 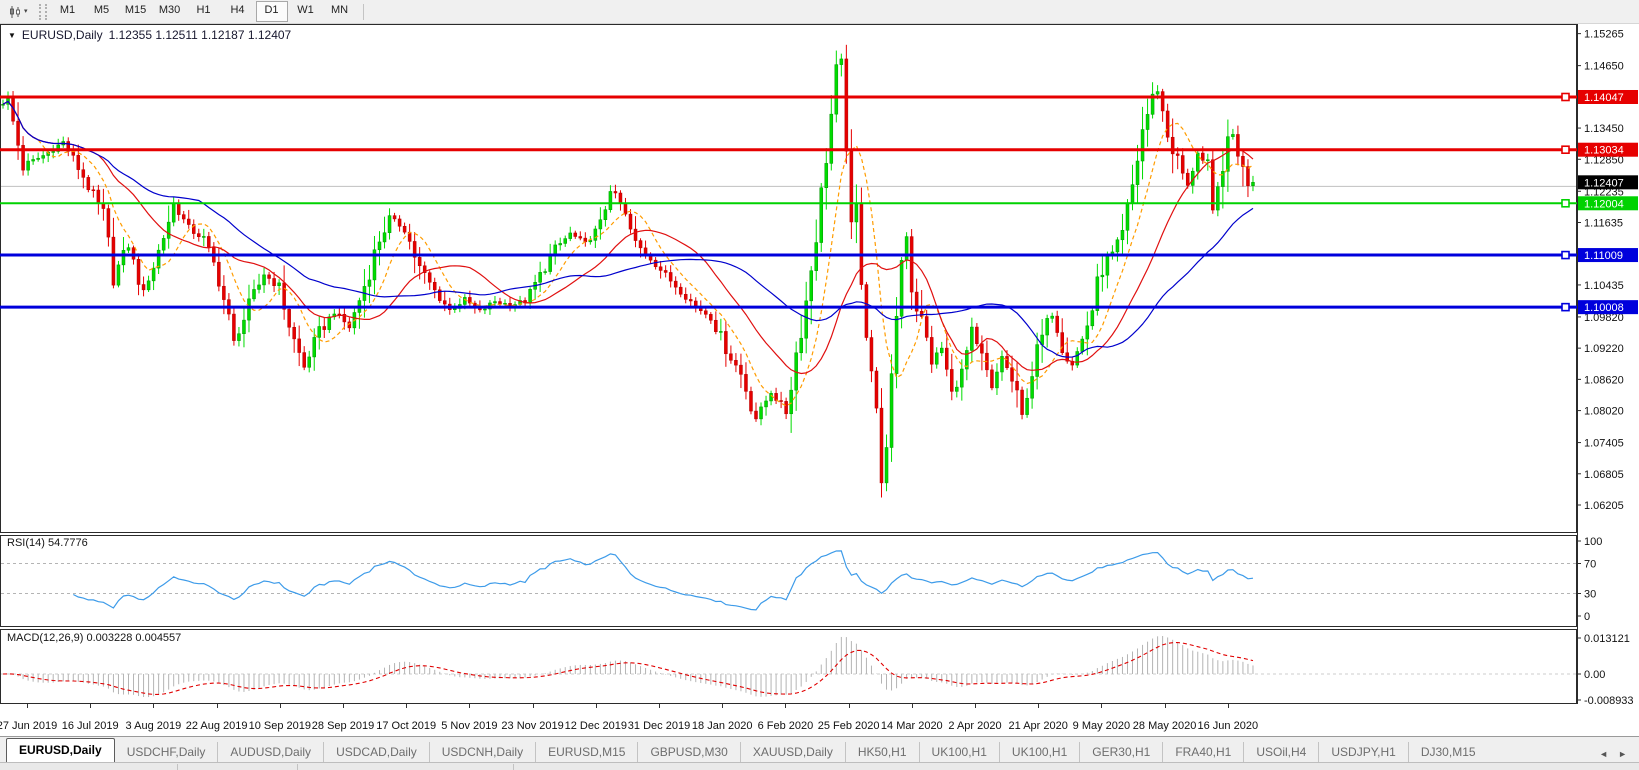 I want to click on timeframe-button-m15: M15, so click(x=135, y=10).